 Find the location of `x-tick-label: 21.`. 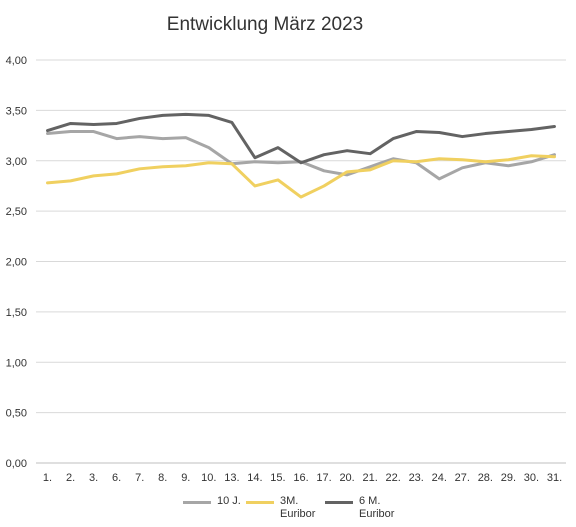

x-tick-label: 21. is located at coordinates (369, 478).